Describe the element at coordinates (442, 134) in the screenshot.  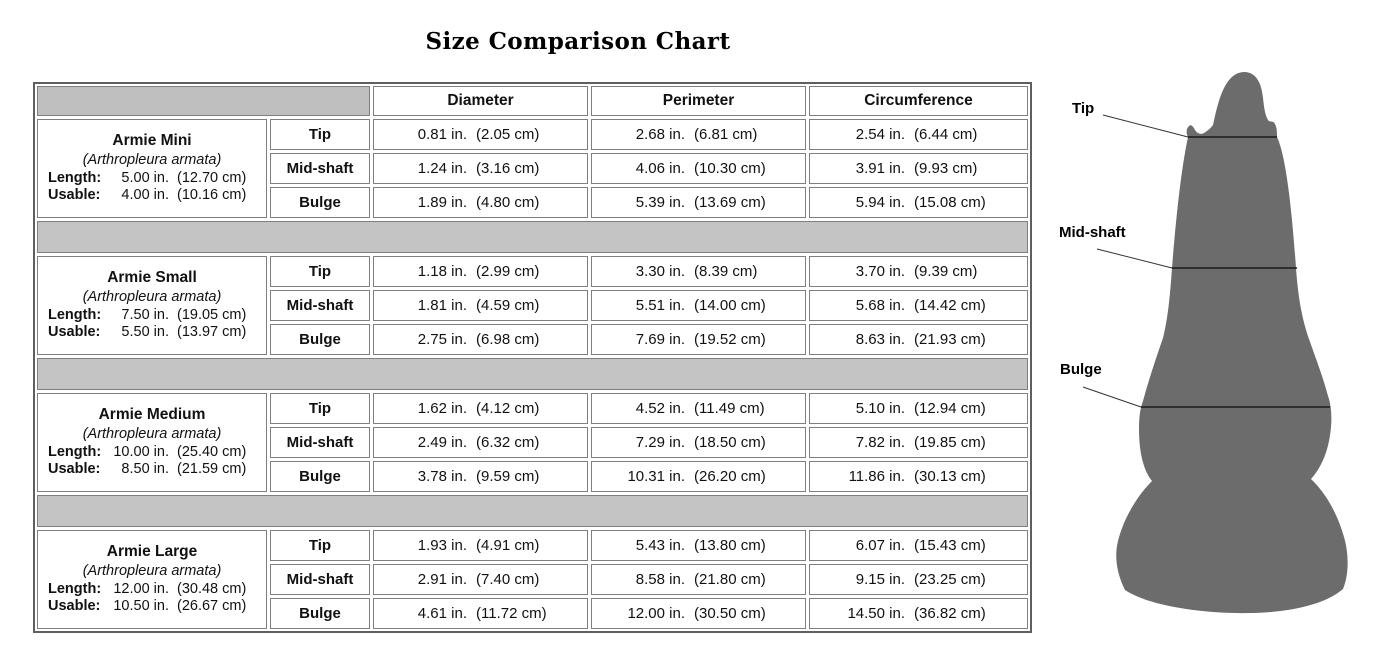
I see `inches-value: 0.81 in.` at that location.